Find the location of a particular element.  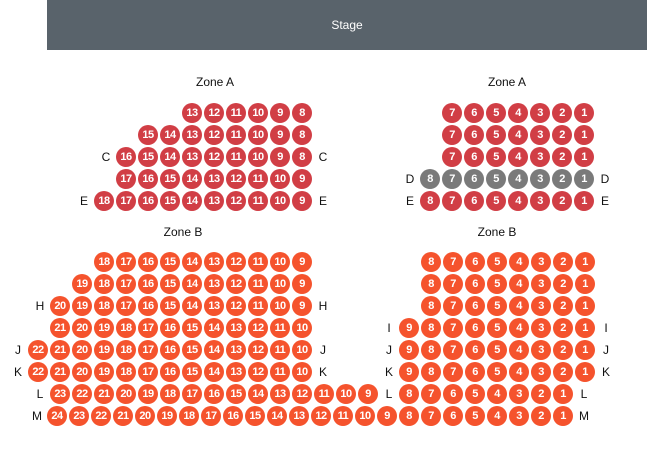

seat: 8 is located at coordinates (409, 394).